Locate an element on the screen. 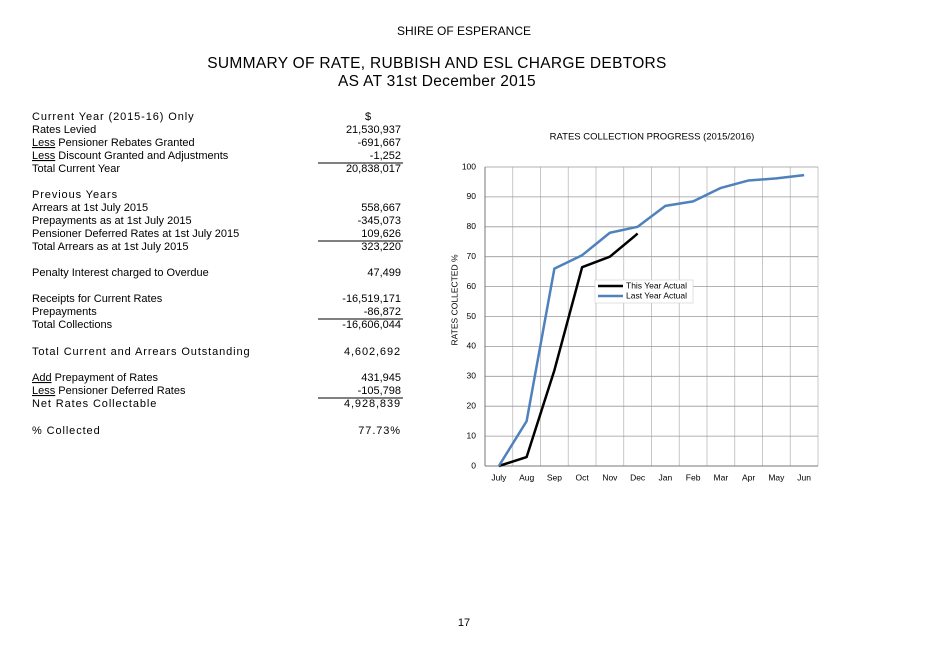 The height and width of the screenshot is (656, 928). y-tick-label: 100 is located at coordinates (469, 166).